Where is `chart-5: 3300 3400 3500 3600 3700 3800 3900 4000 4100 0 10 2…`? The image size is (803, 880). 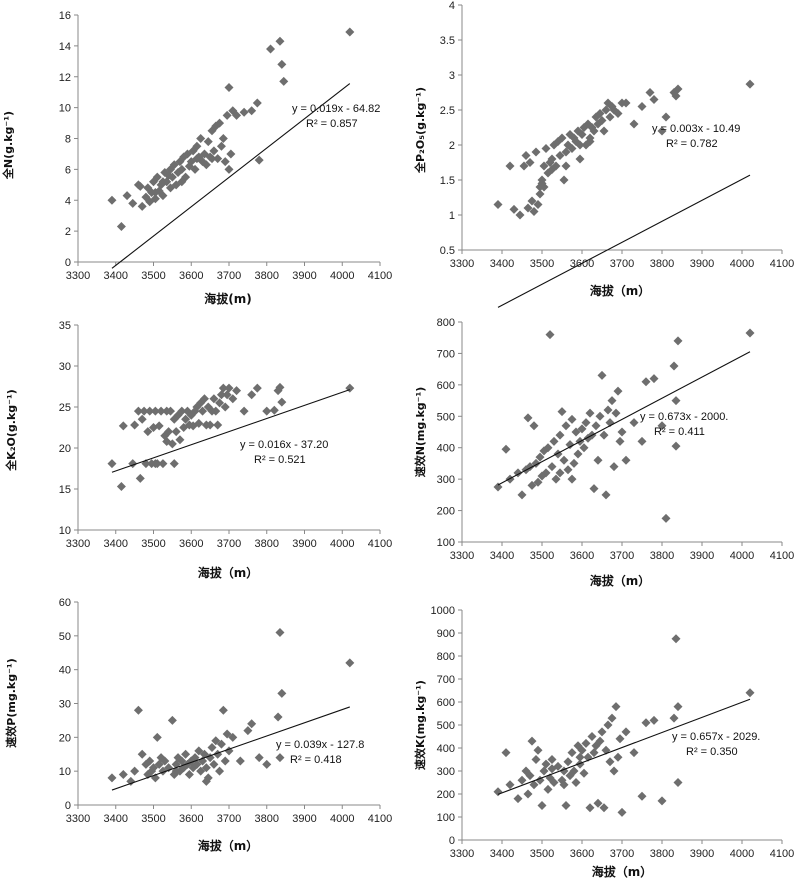 chart-5: 3300 3400 3500 3600 3700 3800 3900 4000 4100 0 10 2… is located at coordinates (198, 725).